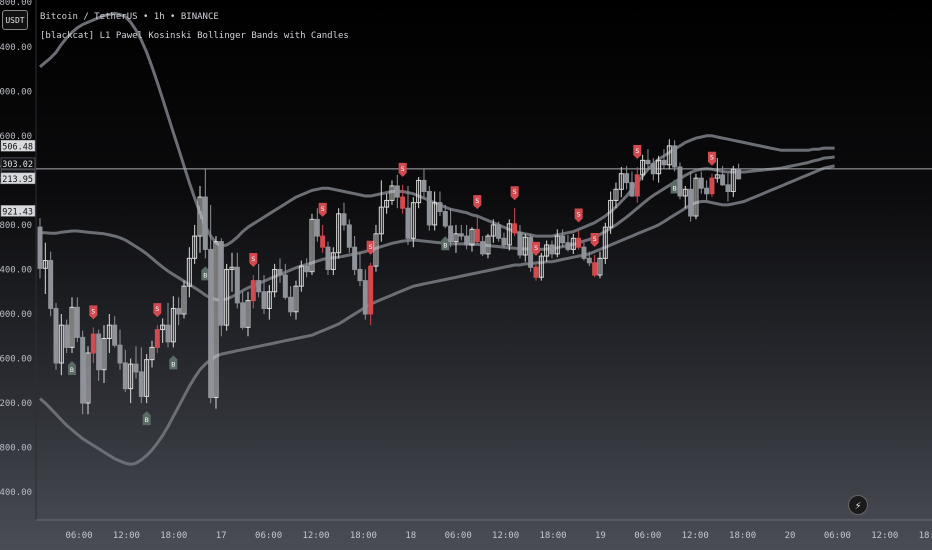 Image resolution: width=932 pixels, height=550 pixels. What do you see at coordinates (16, 493) in the screenshot?
I see `y-tick-label: 82,400.00` at bounding box center [16, 493].